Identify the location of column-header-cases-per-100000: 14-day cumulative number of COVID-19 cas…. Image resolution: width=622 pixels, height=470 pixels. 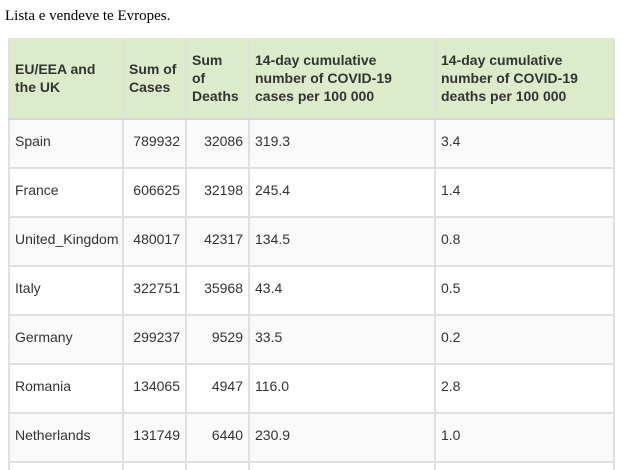
(342, 79).